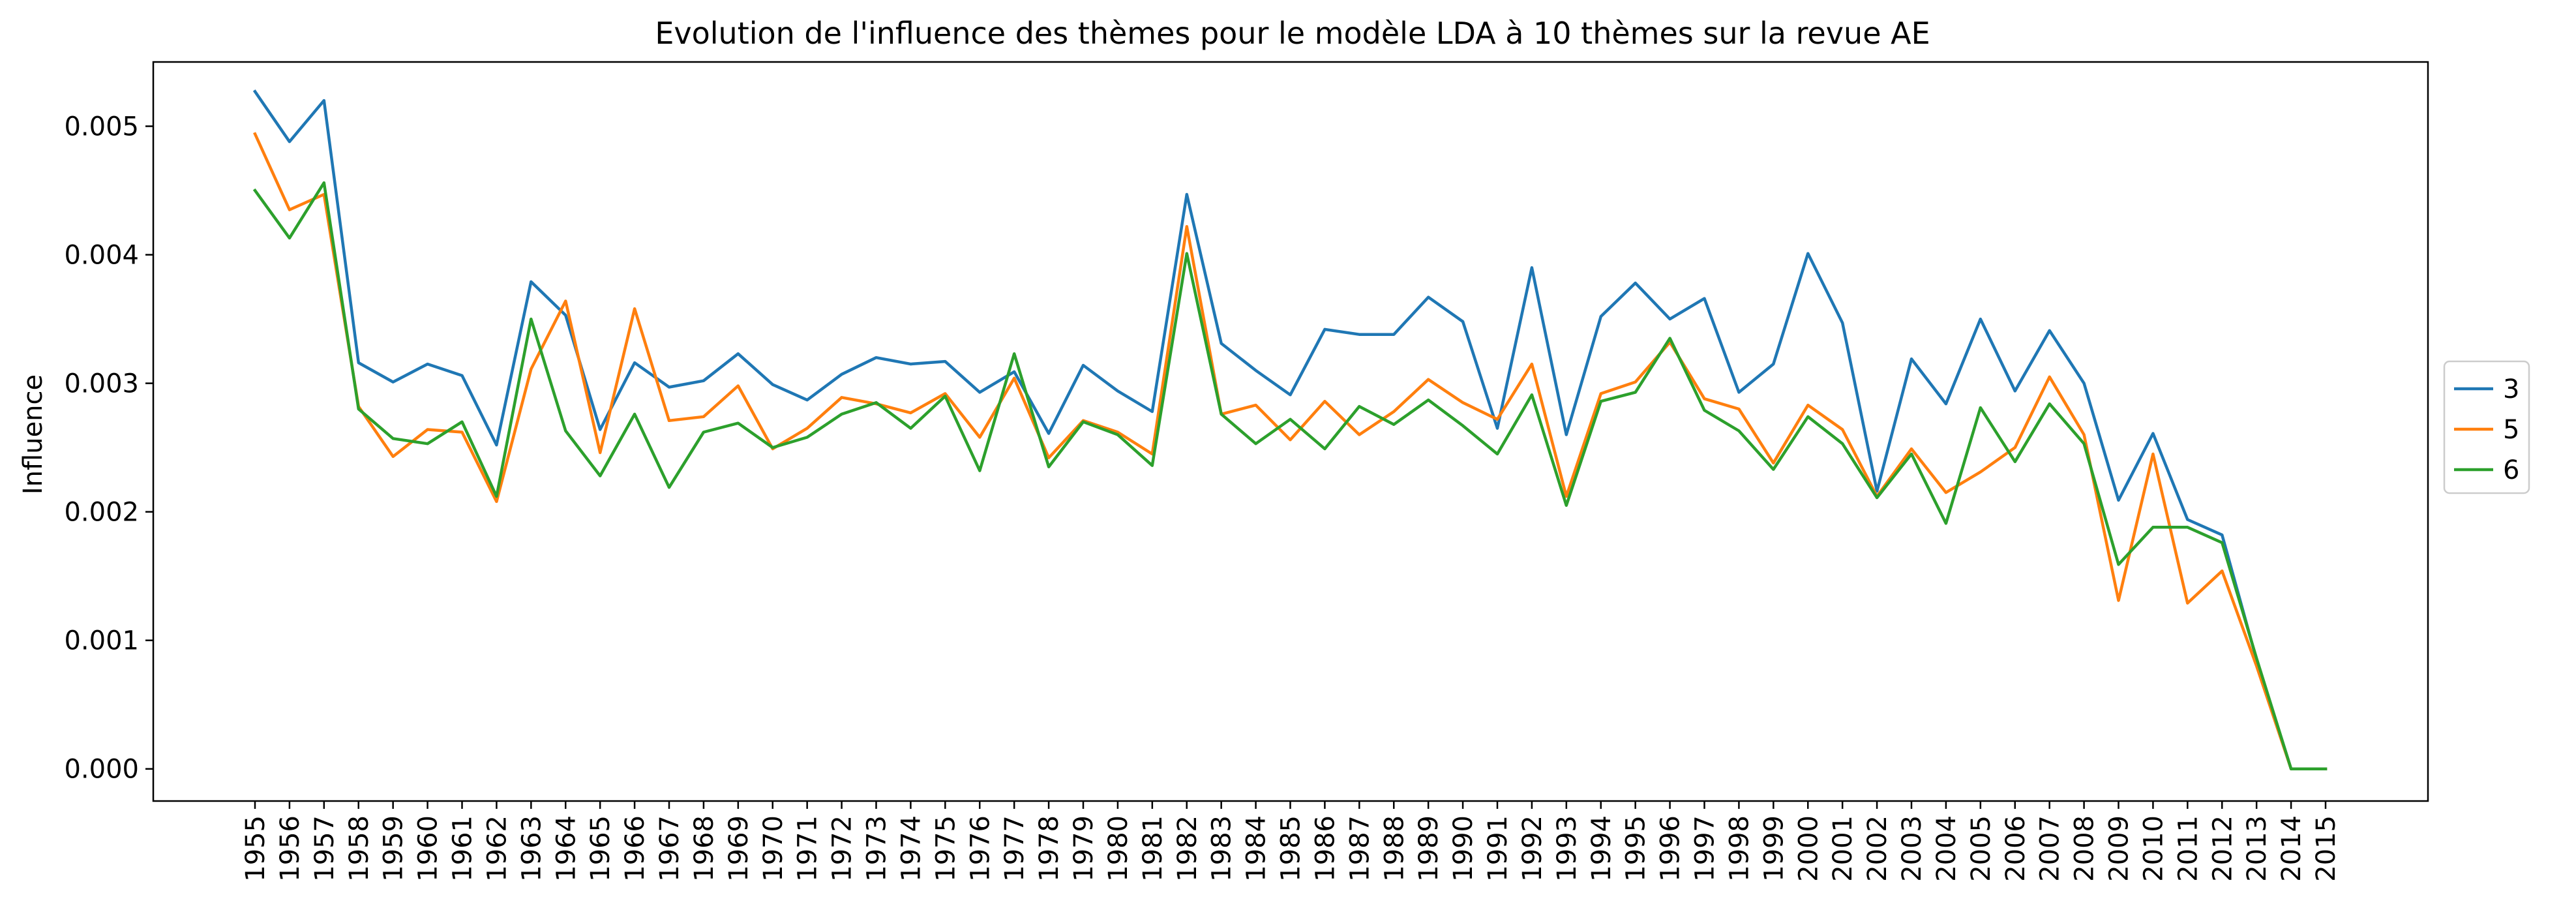 The width and height of the screenshot is (2576, 908). What do you see at coordinates (1394, 848) in the screenshot?
I see `x-tick-label: 1988` at bounding box center [1394, 848].